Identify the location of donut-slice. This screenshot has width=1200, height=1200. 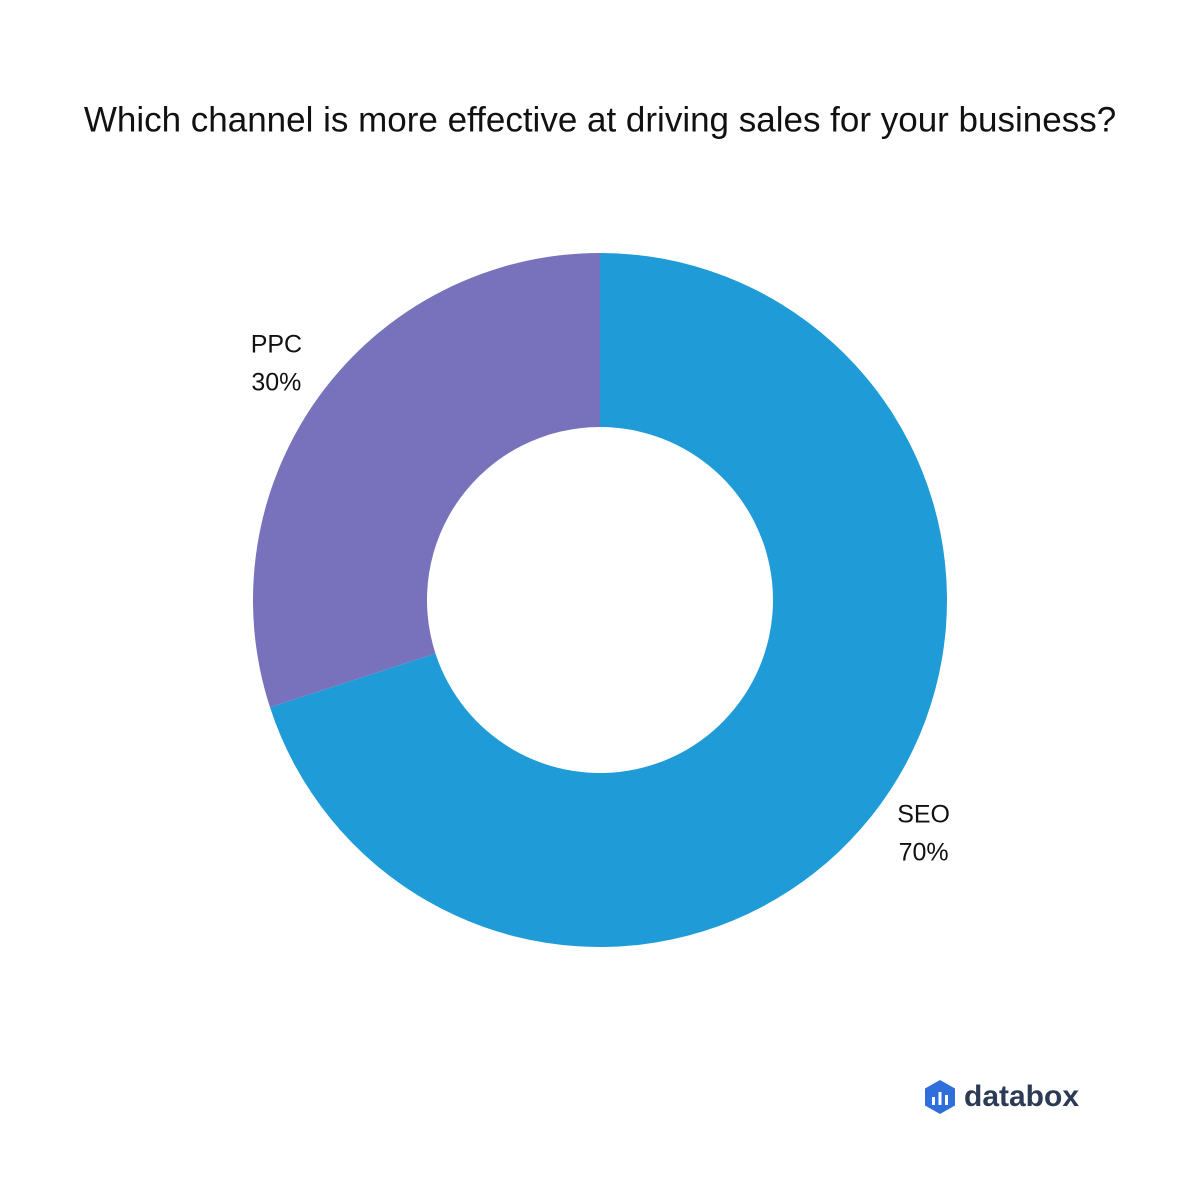
(426, 480).